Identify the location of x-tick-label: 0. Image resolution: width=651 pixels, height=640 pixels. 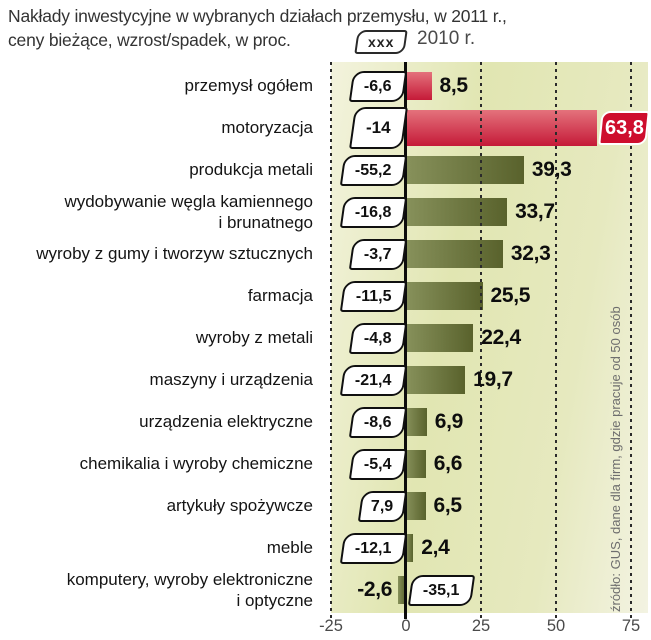
(406, 626).